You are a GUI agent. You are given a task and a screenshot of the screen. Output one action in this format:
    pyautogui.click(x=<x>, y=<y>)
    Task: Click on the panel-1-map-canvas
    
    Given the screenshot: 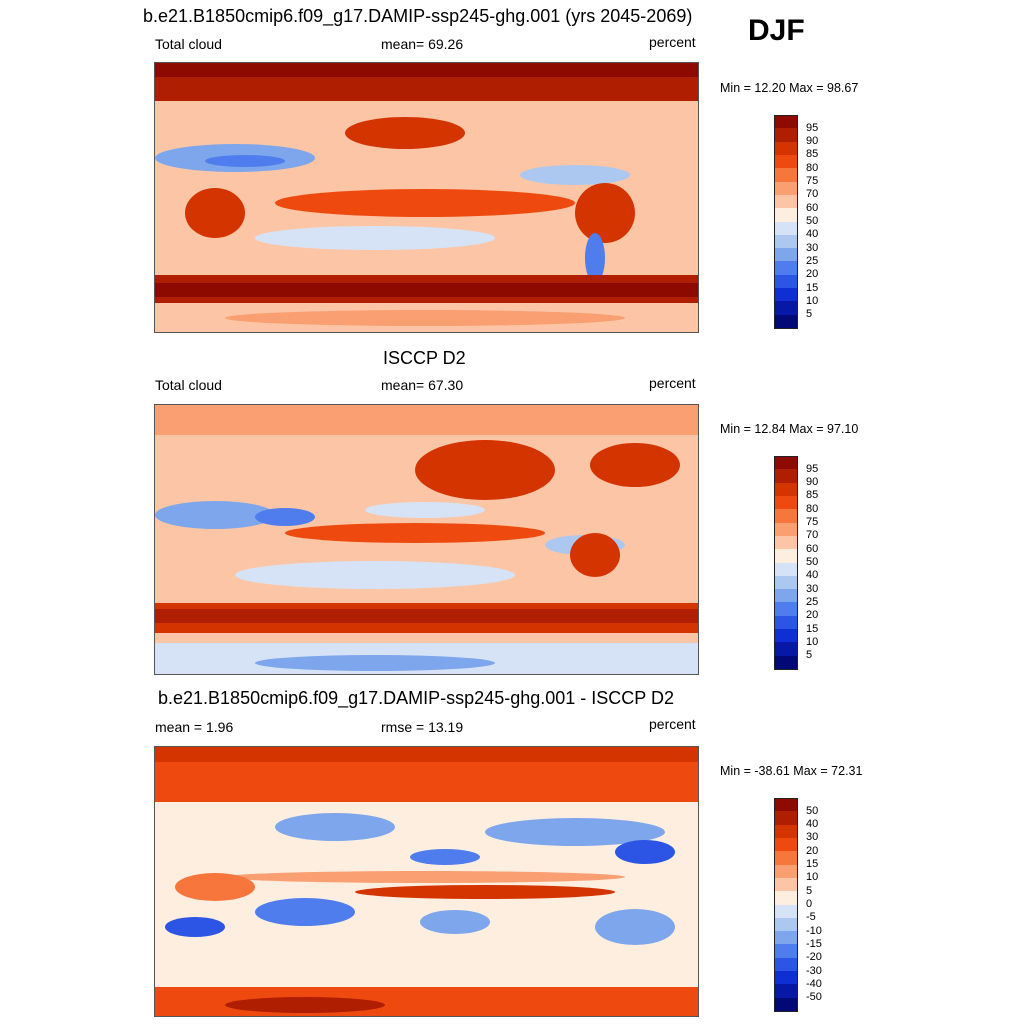 What is the action you would take?
    pyautogui.click(x=426, y=197)
    